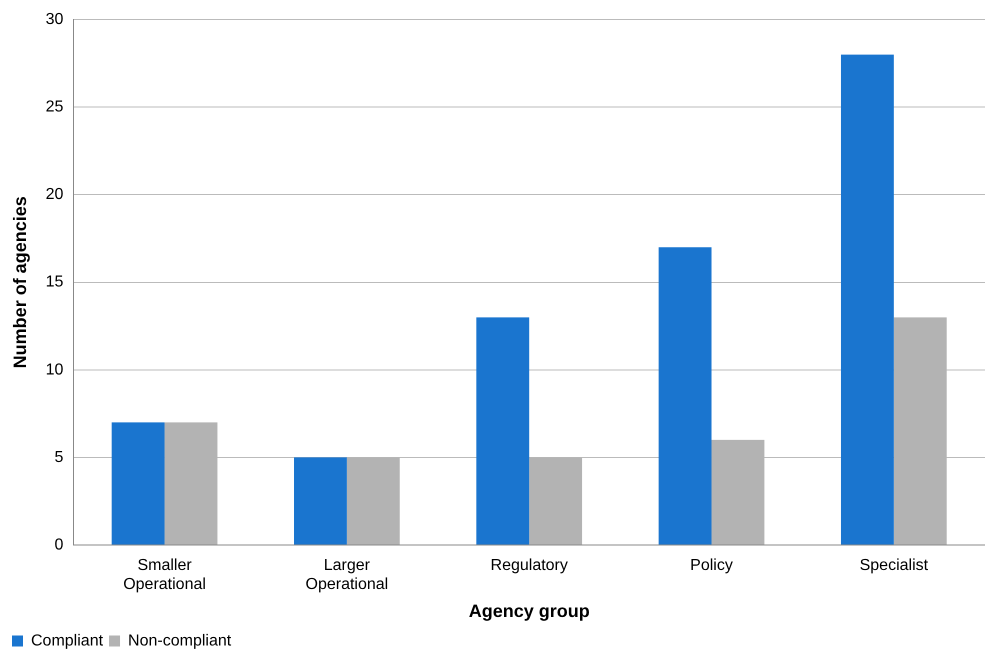 The image size is (985, 659). I want to click on x-tick-label: Policy, so click(711, 565).